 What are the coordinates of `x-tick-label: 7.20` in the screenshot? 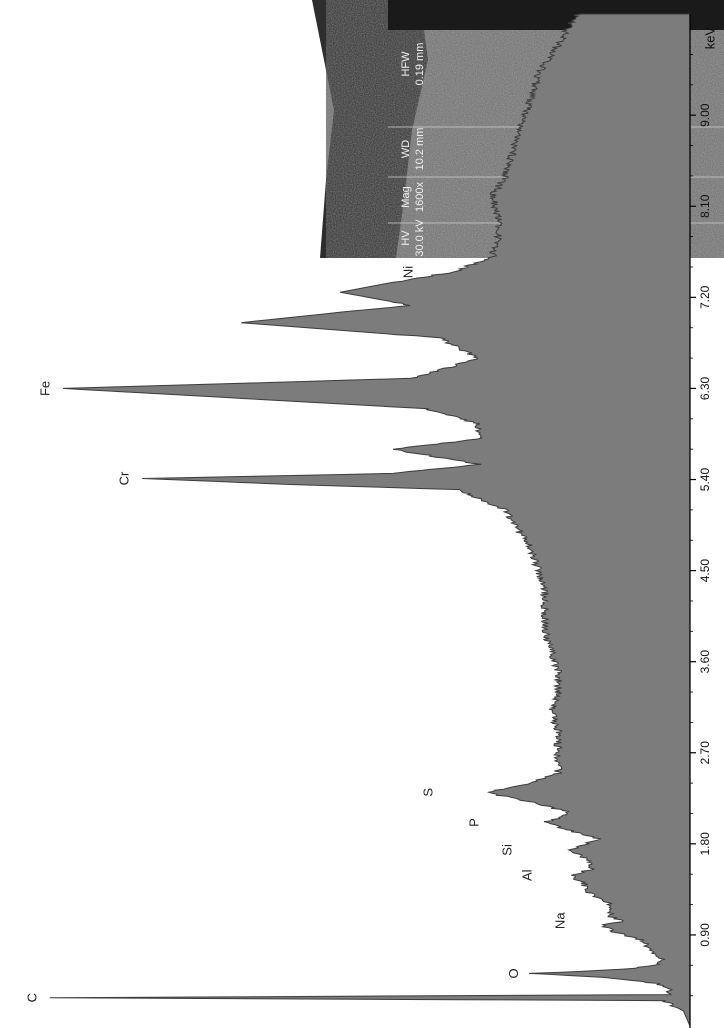 It's located at (705, 297).